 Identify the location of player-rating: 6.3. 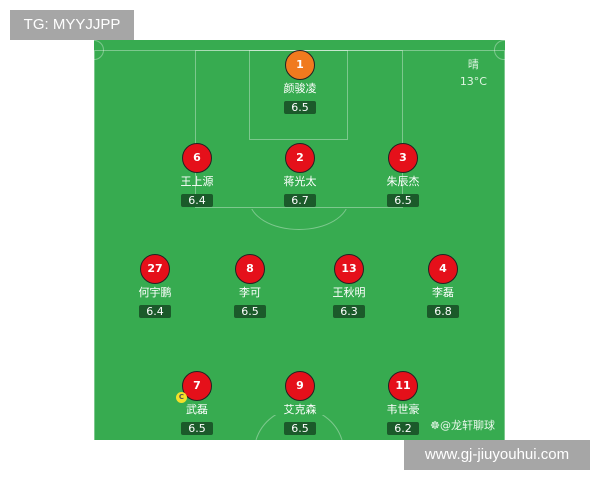
(349, 311).